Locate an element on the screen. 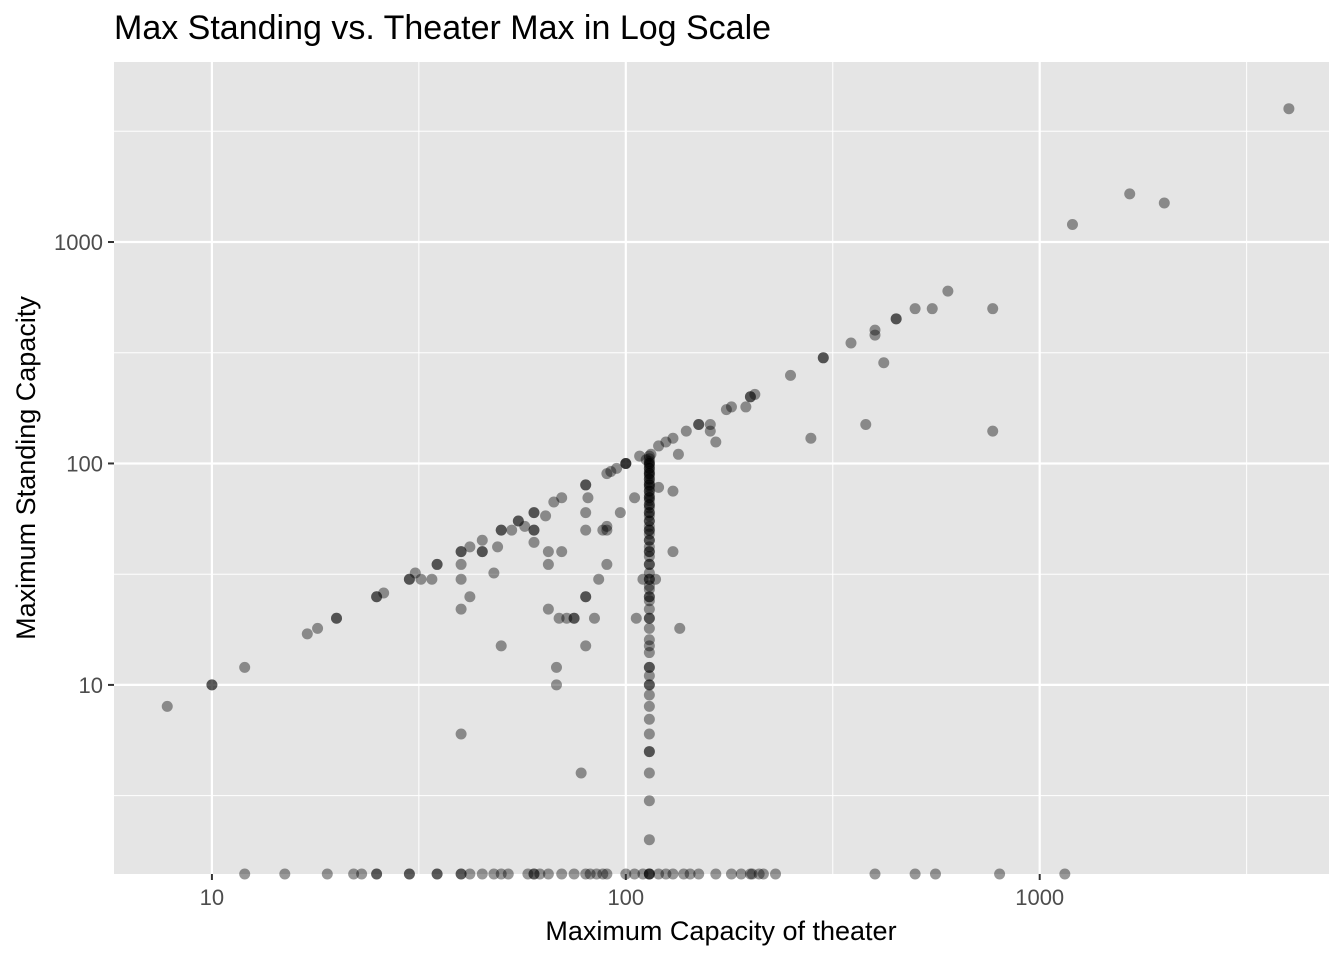 The width and height of the screenshot is (1344, 960). y-tick-label: 1000 is located at coordinates (78, 242).